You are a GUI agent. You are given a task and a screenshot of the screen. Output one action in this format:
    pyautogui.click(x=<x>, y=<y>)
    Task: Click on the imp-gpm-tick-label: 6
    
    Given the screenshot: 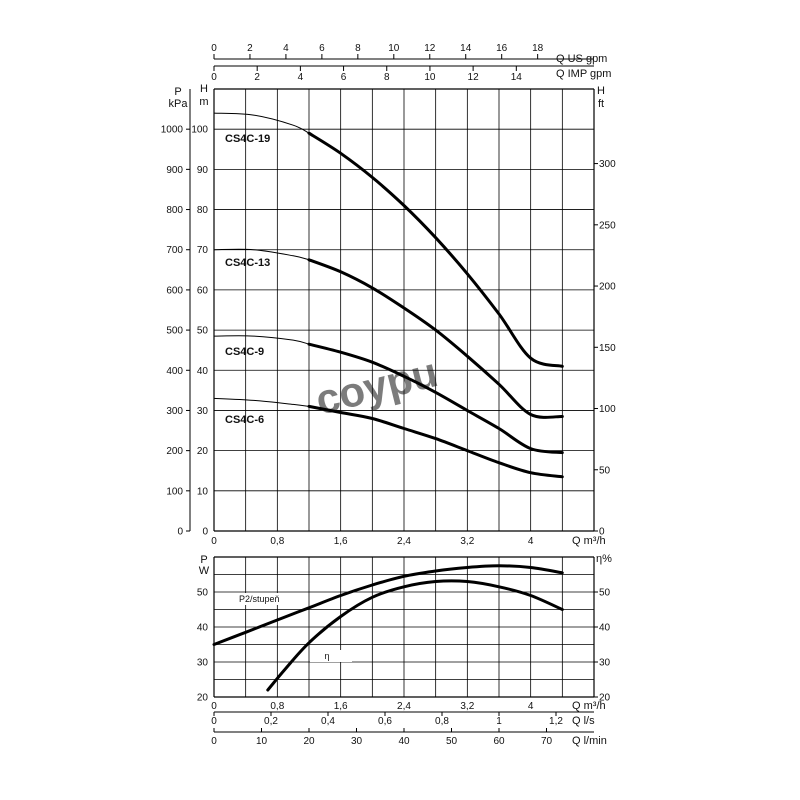 What is the action you would take?
    pyautogui.click(x=344, y=77)
    